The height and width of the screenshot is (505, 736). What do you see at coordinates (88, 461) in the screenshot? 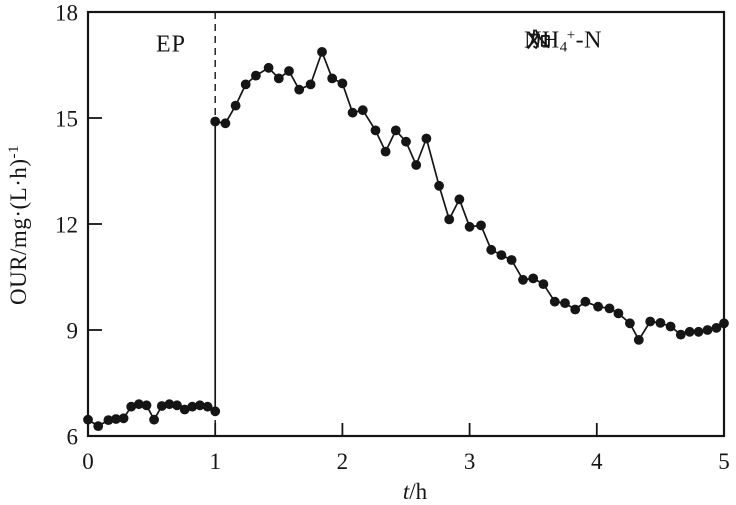
I see `x-tick-label: 0` at bounding box center [88, 461].